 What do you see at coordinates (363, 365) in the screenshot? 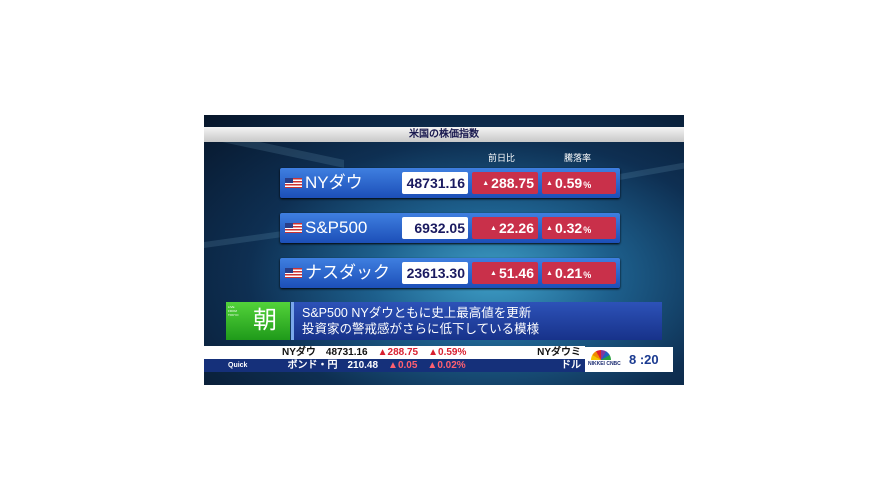
I see `ticker-value: 210.48` at bounding box center [363, 365].